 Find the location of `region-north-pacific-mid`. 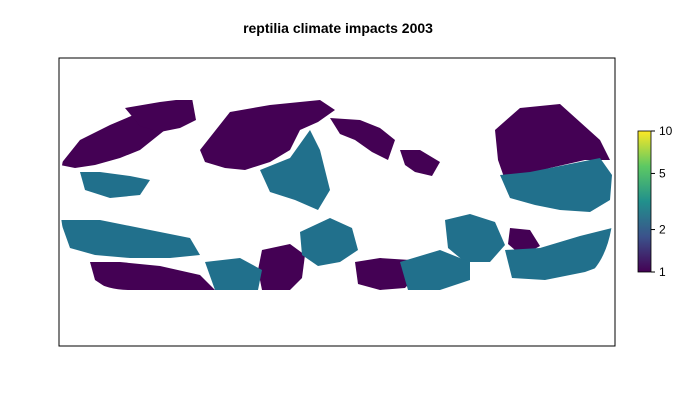

region-north-pacific-mid is located at coordinates (130, 239).